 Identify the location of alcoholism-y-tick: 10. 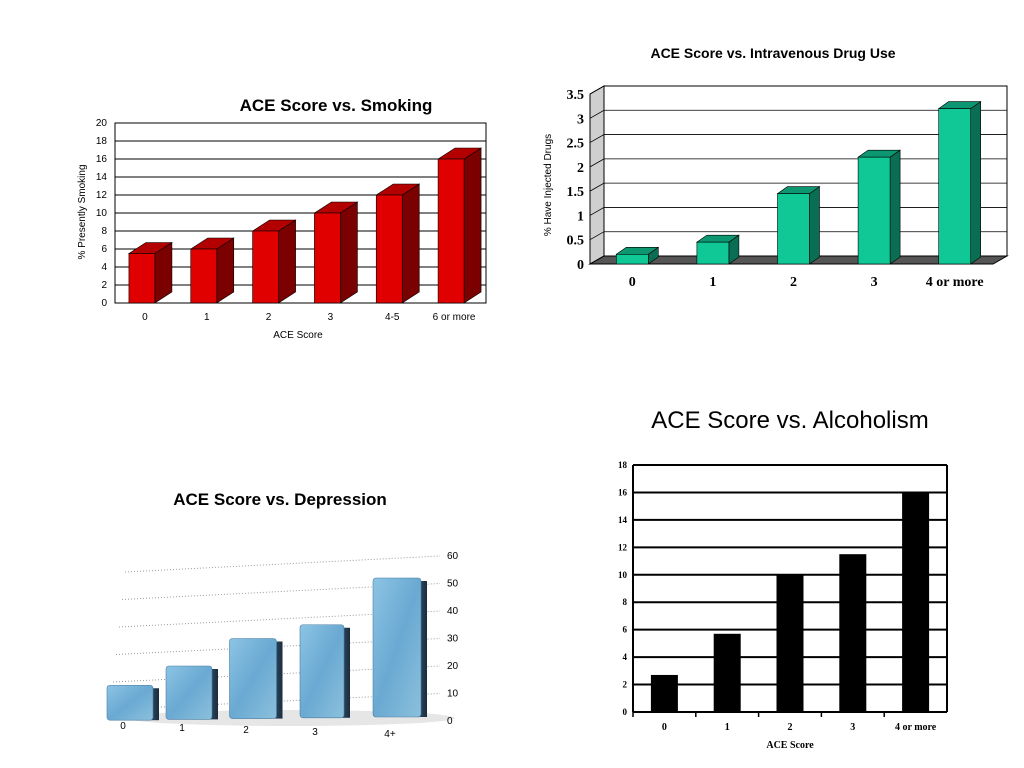
(623, 575).